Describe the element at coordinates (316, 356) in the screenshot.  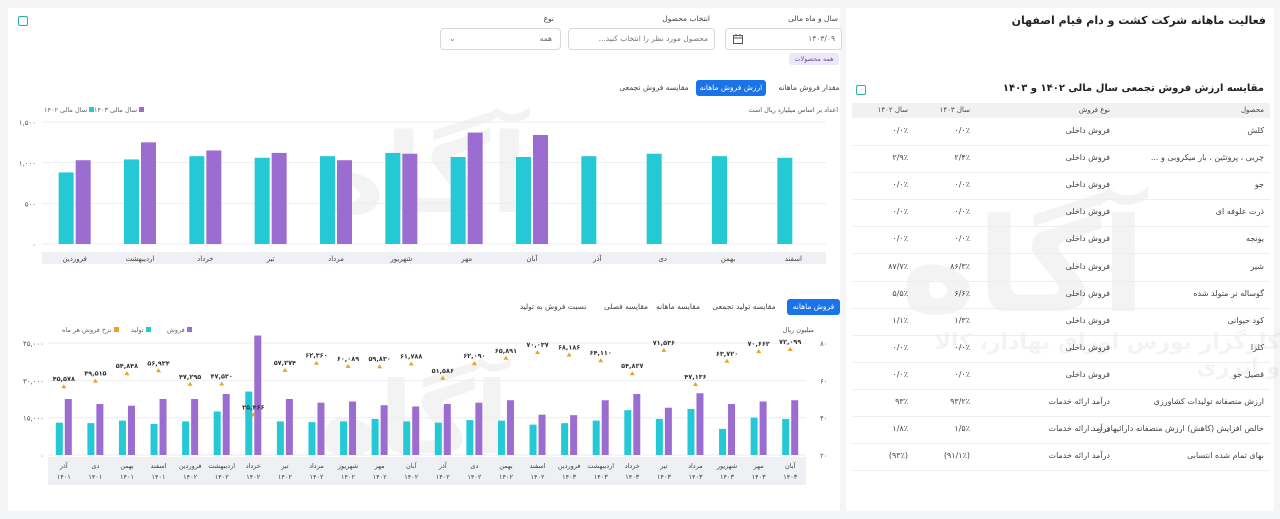
I see `rate-label: ۶۲,۳۶۰` at that location.